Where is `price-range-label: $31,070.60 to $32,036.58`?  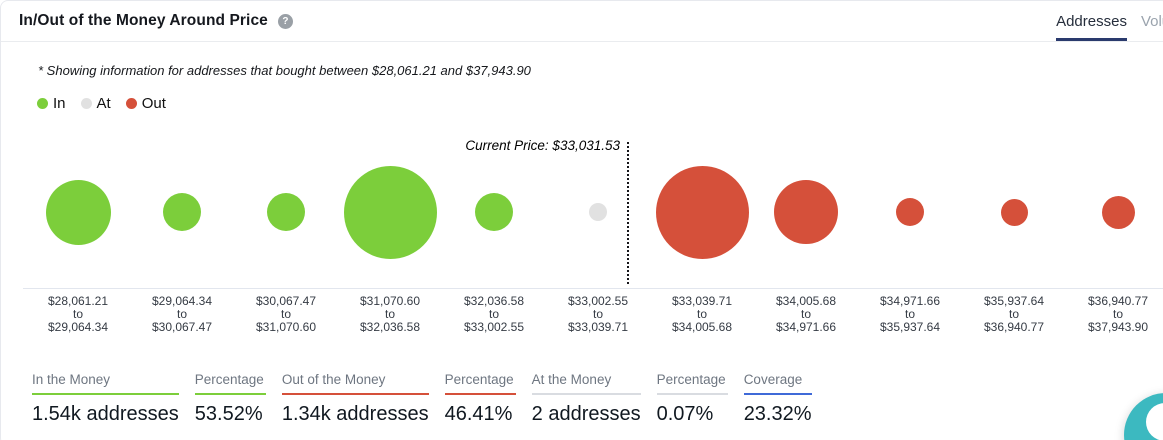
price-range-label: $31,070.60 to $32,036.58 is located at coordinates (390, 314).